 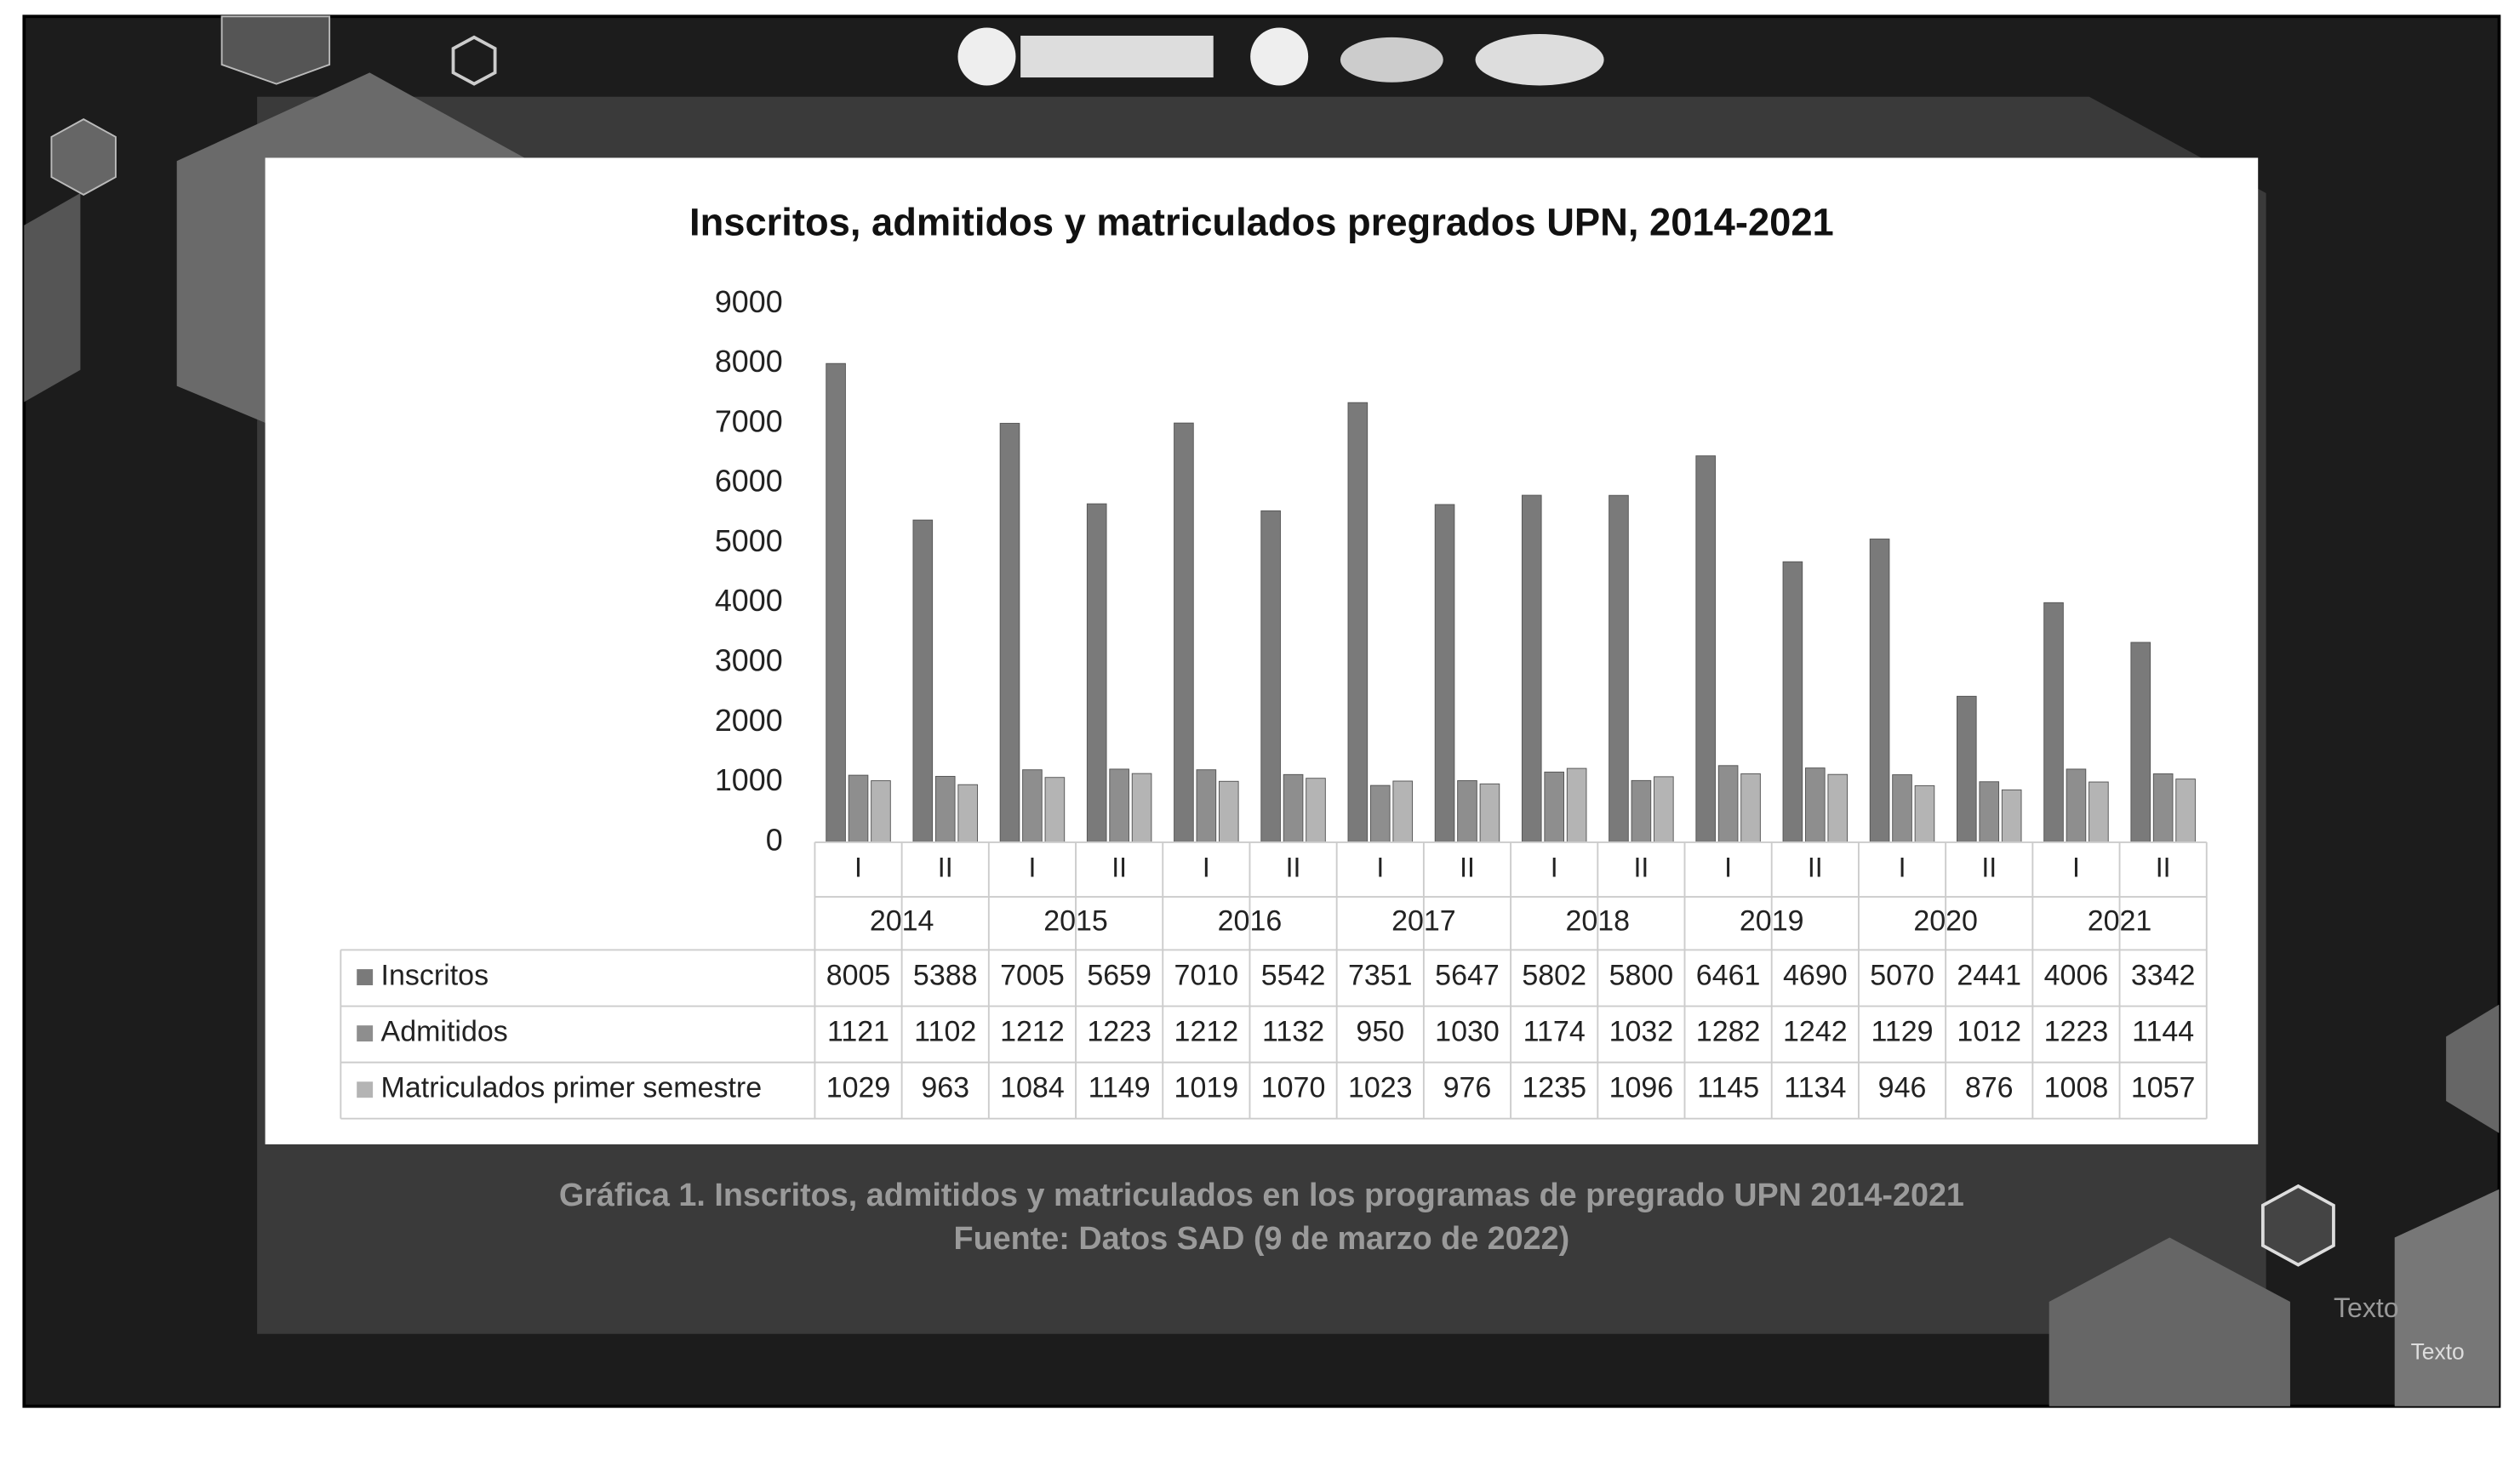 What do you see at coordinates (1206, 1088) in the screenshot?
I see `table-cell: 1019` at bounding box center [1206, 1088].